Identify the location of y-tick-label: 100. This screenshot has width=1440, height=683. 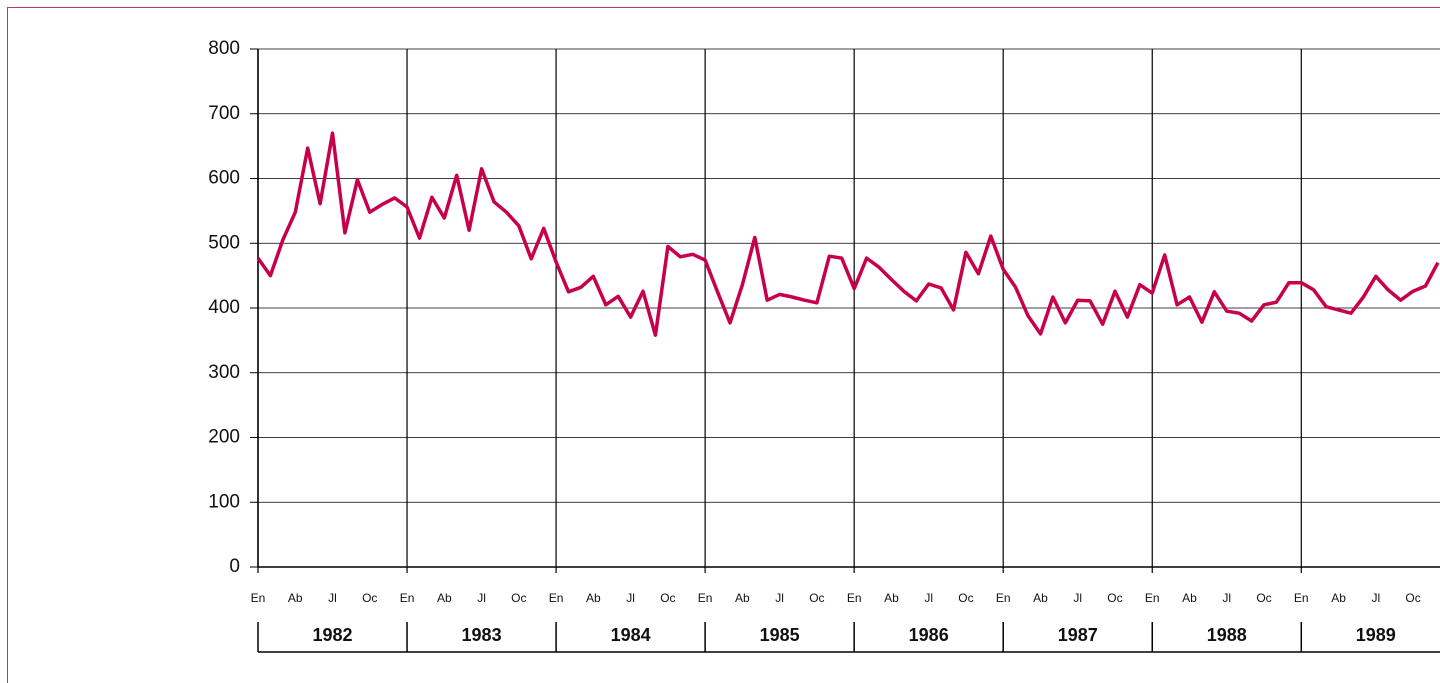
(224, 501).